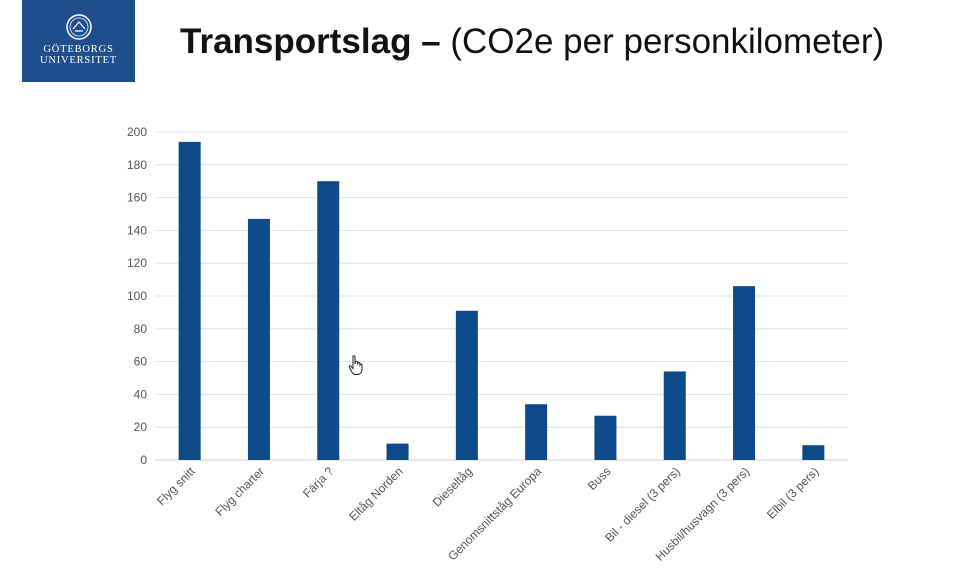 This screenshot has height=570, width=960. What do you see at coordinates (310, 41) in the screenshot?
I see `slide-title-bold: Transportslag –` at bounding box center [310, 41].